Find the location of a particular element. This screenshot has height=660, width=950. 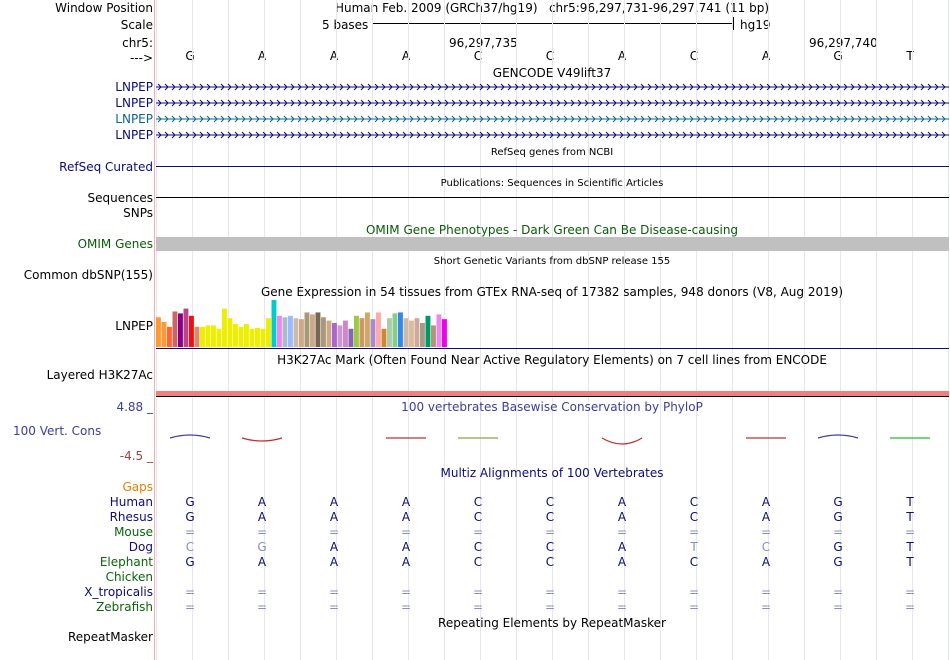

species-label: Rhesus is located at coordinates (131, 517).